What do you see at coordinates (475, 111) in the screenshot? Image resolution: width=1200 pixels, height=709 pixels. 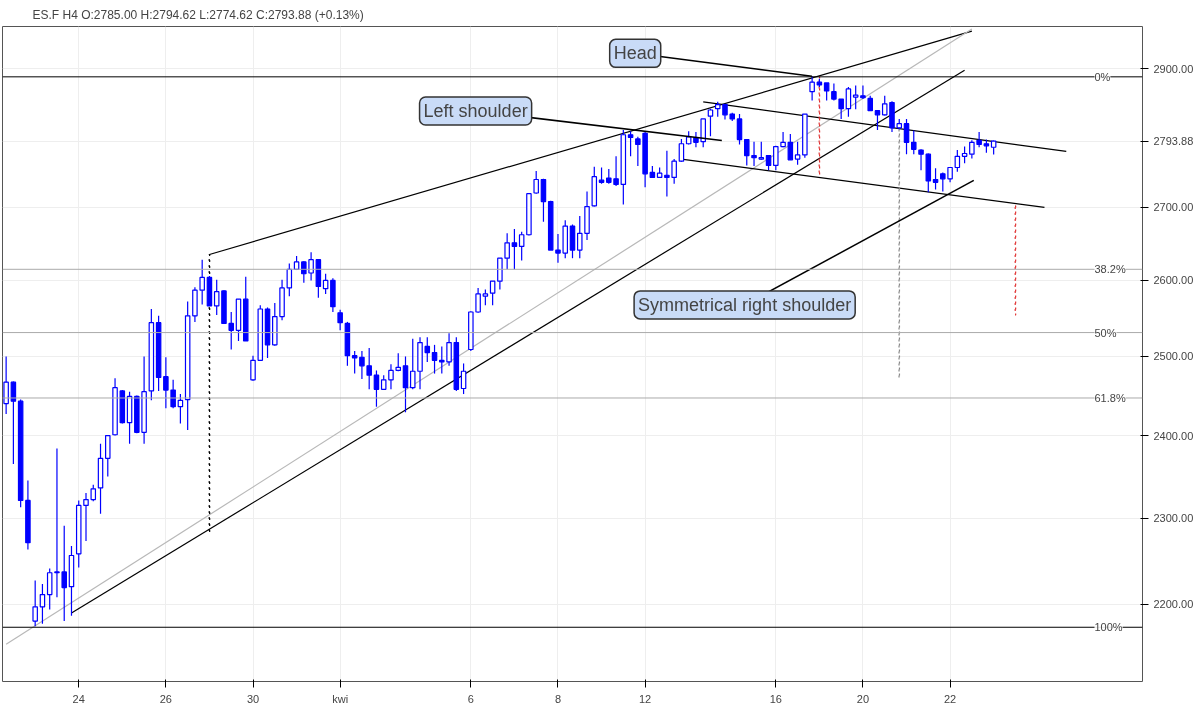 I see `annotation: Left shoulder` at bounding box center [475, 111].